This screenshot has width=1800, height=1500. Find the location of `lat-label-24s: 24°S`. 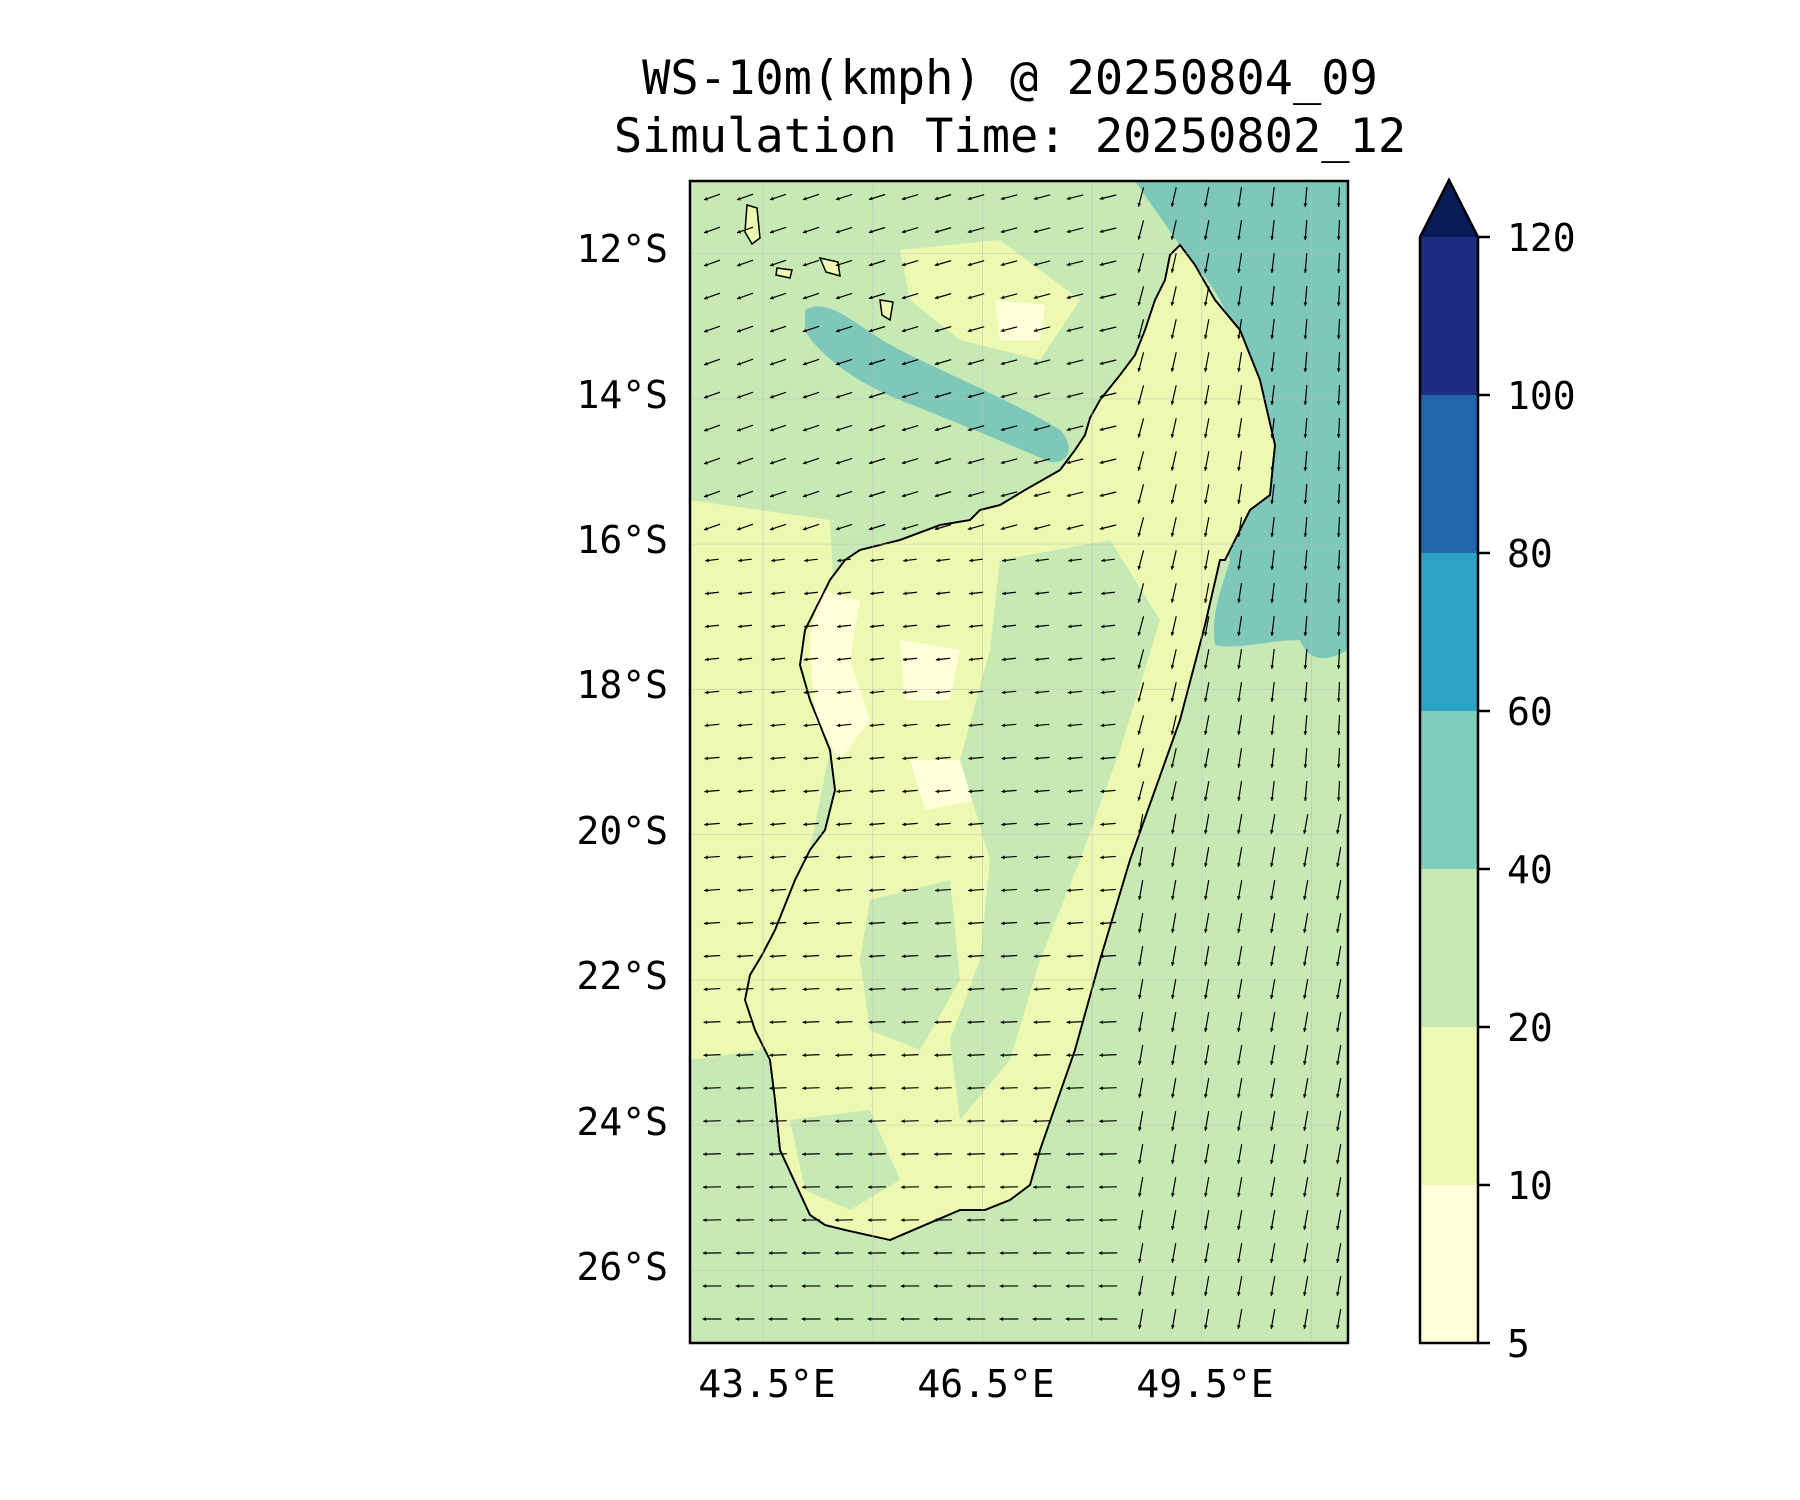

lat-label-24s: 24°S is located at coordinates (622, 1122).